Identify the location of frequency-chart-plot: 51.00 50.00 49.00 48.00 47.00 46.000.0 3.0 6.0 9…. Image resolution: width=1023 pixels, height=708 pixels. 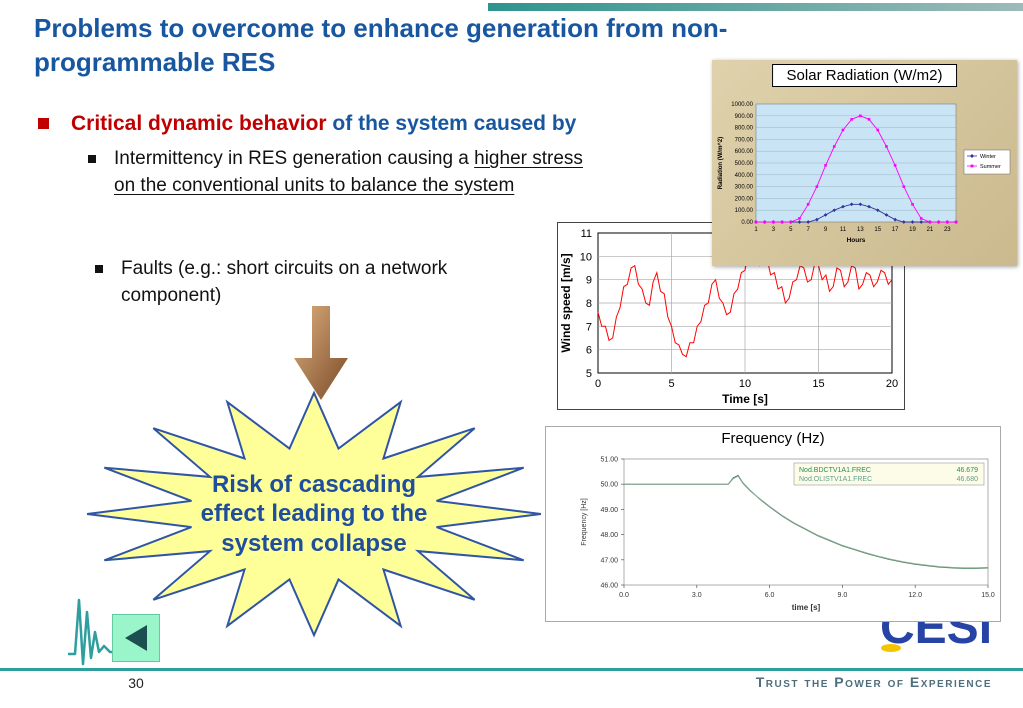
(788, 535).